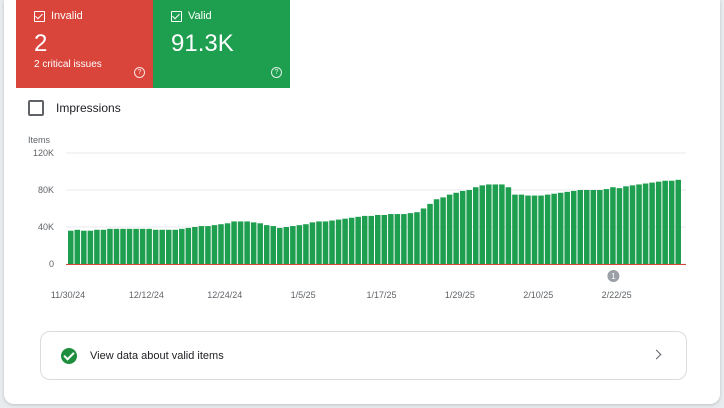 The height and width of the screenshot is (408, 724). Describe the element at coordinates (617, 295) in the screenshot. I see `x-tick-label: 2/22/25` at that location.